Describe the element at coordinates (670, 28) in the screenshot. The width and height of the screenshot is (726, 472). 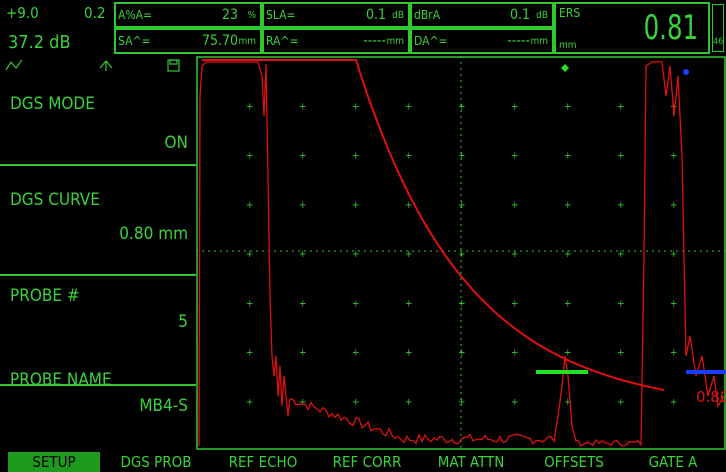
I see `ers-value: 0.81` at that location.